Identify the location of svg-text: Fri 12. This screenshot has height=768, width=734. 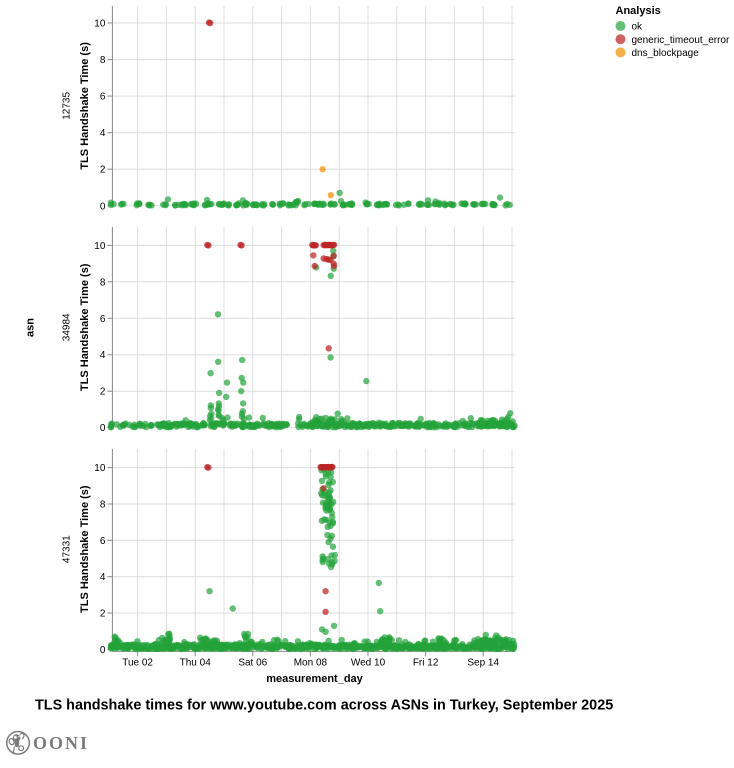
(426, 663).